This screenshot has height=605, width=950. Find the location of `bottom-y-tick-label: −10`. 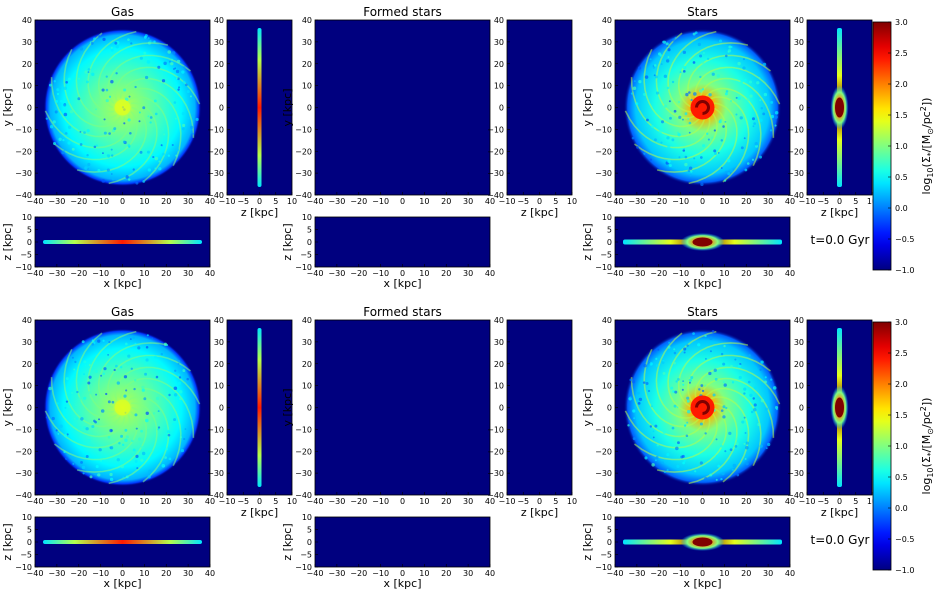

bottom-y-tick-label: −10 is located at coordinates (603, 267).